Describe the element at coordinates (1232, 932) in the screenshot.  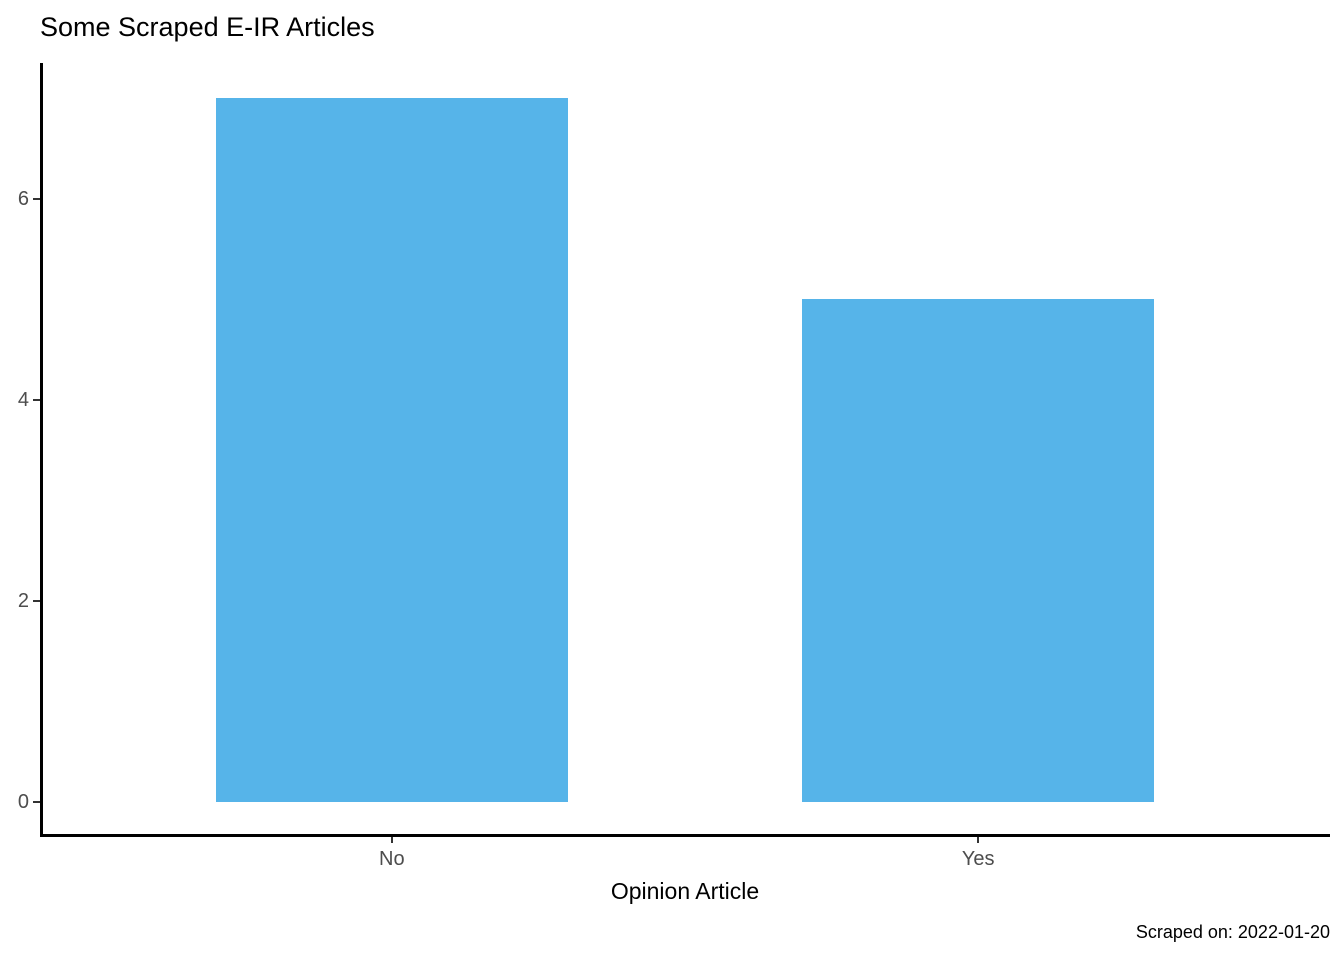
I see `chart-caption: Scraped on: 2022-01-20` at that location.